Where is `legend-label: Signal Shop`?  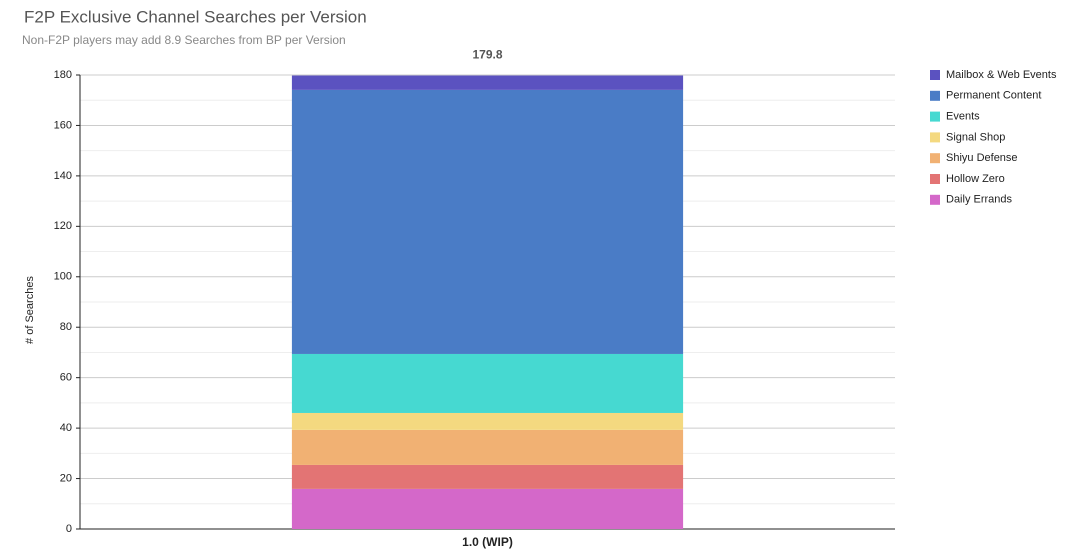 legend-label: Signal Shop is located at coordinates (975, 137).